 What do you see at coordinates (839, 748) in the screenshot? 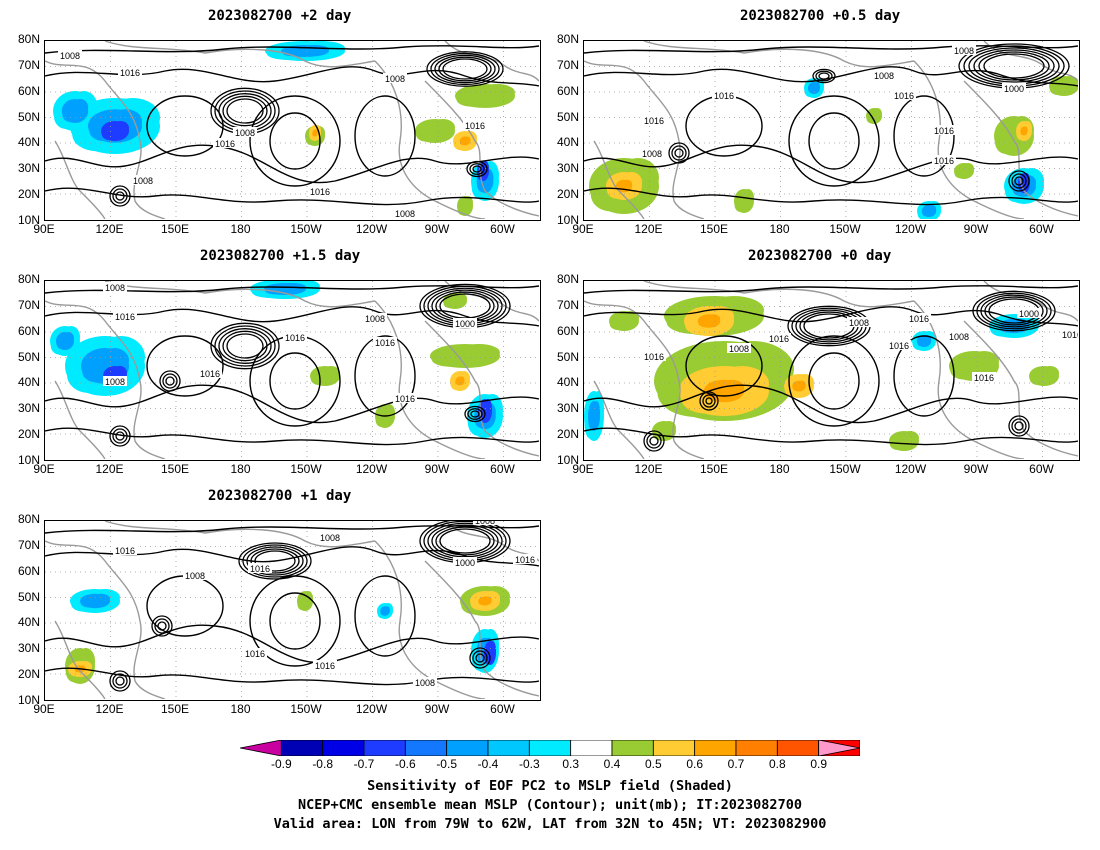
I see `colorbar-right-arrow` at bounding box center [839, 748].